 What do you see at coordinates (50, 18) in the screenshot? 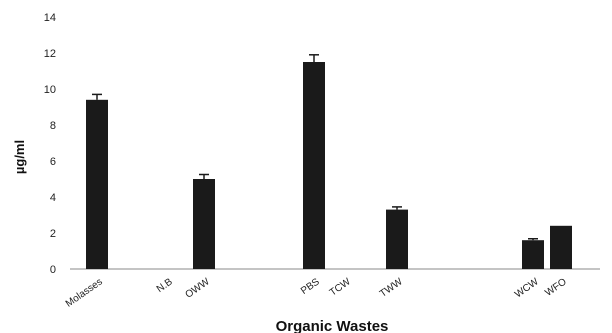
I see `y-tick-label: 14` at bounding box center [50, 18].